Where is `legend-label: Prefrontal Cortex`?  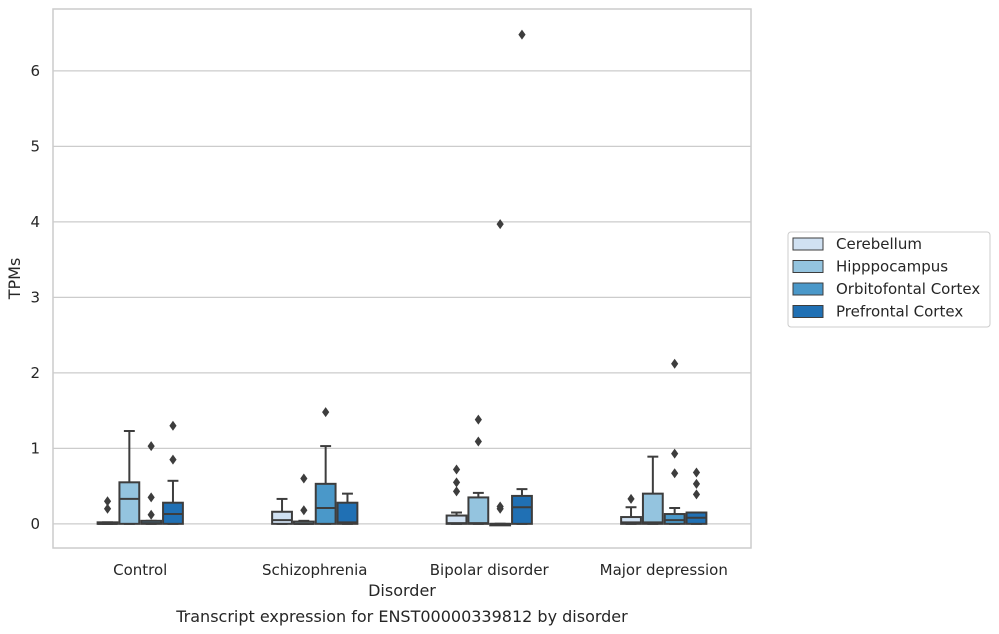 legend-label: Prefrontal Cortex is located at coordinates (899, 312).